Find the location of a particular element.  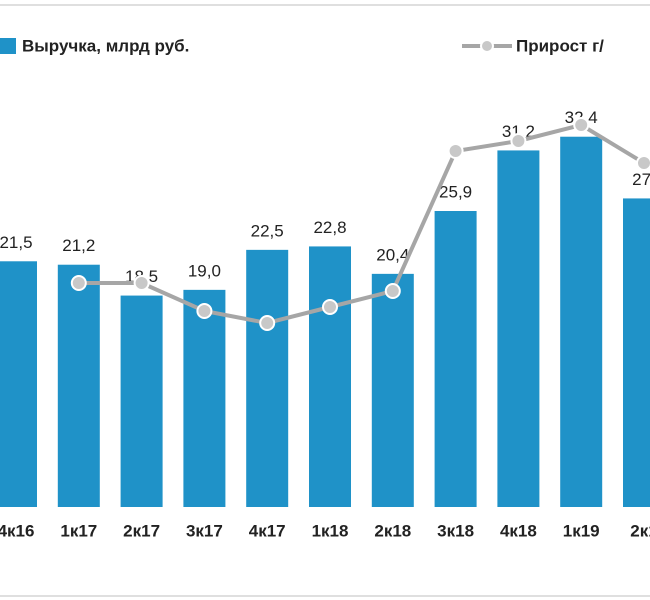

x-tick-label: 4к18 is located at coordinates (518, 530).